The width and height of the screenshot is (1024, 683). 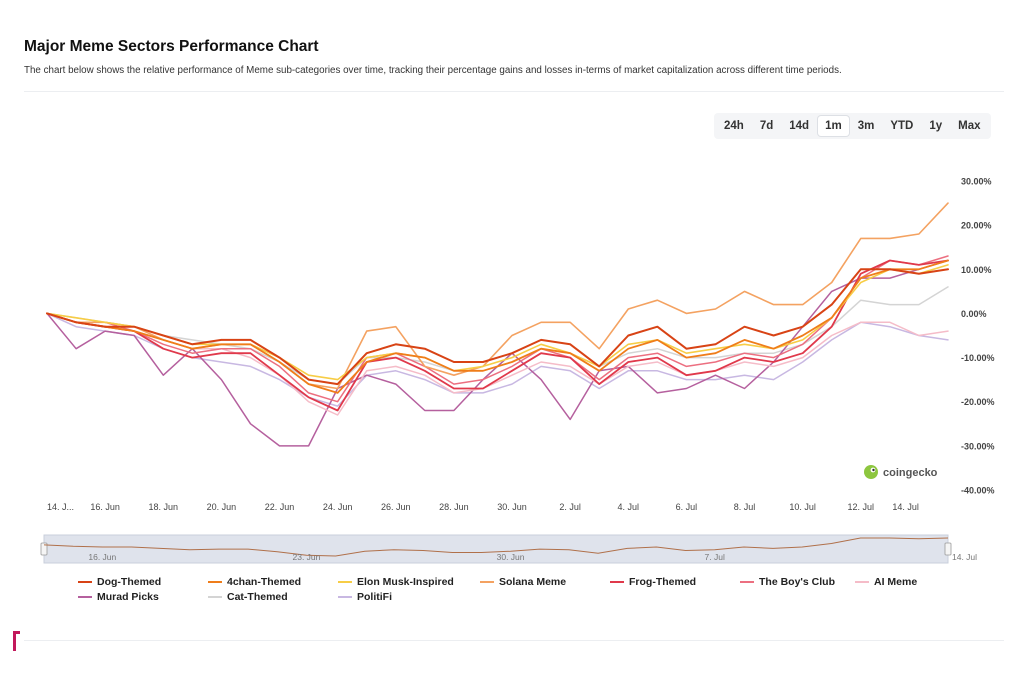 I want to click on legend-item-politifi: PolitiFi, so click(x=409, y=597).